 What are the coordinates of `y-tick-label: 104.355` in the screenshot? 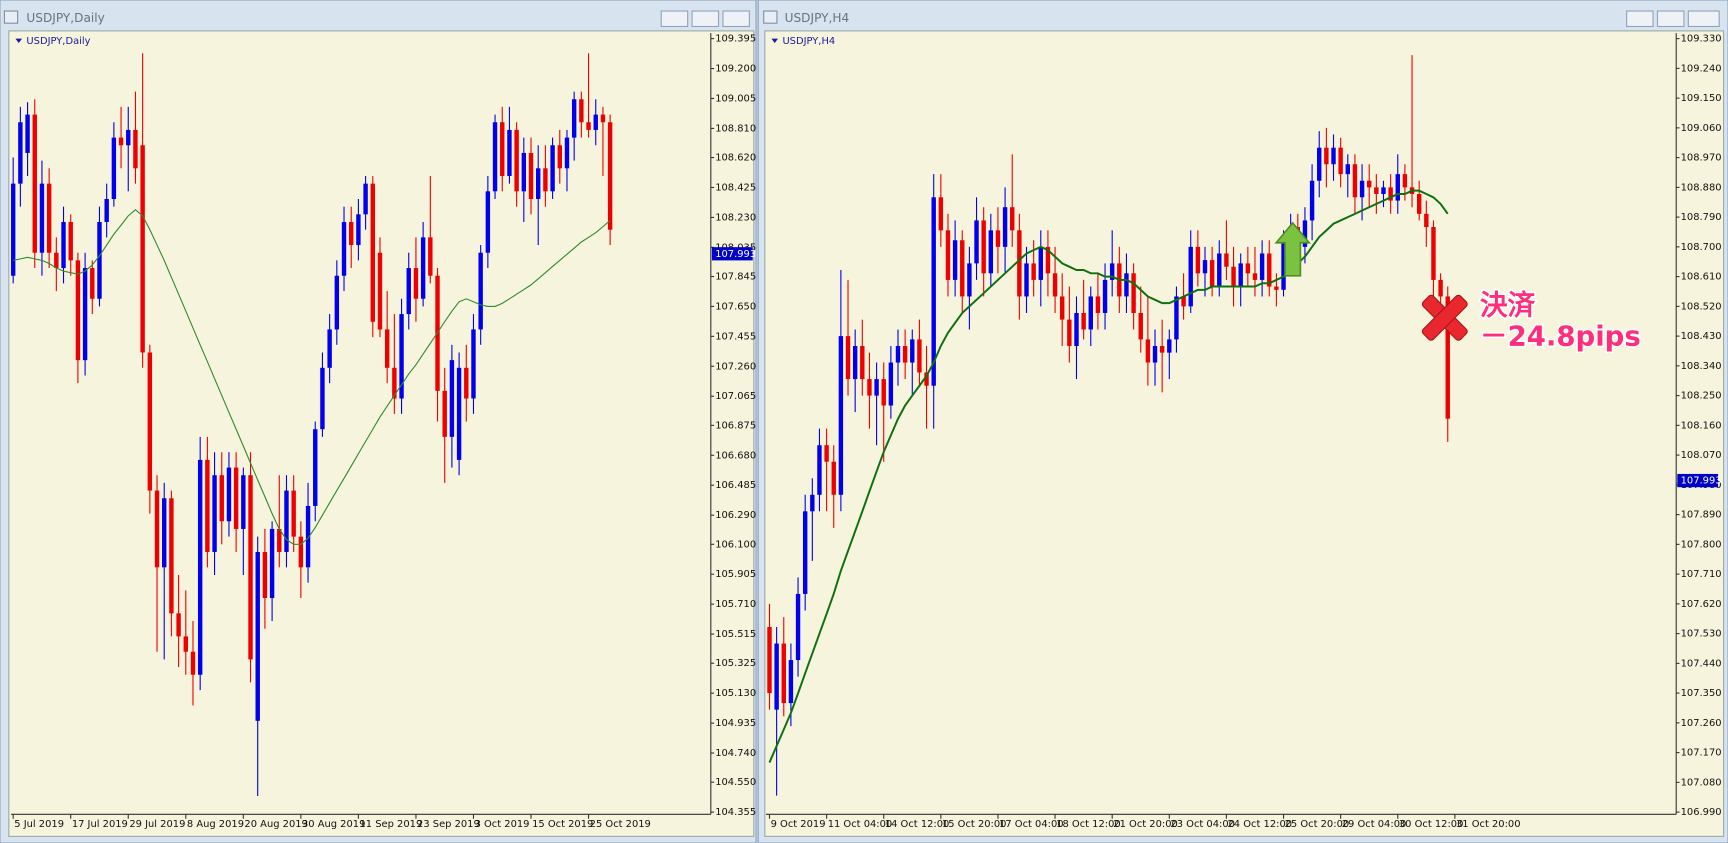 It's located at (735, 812).